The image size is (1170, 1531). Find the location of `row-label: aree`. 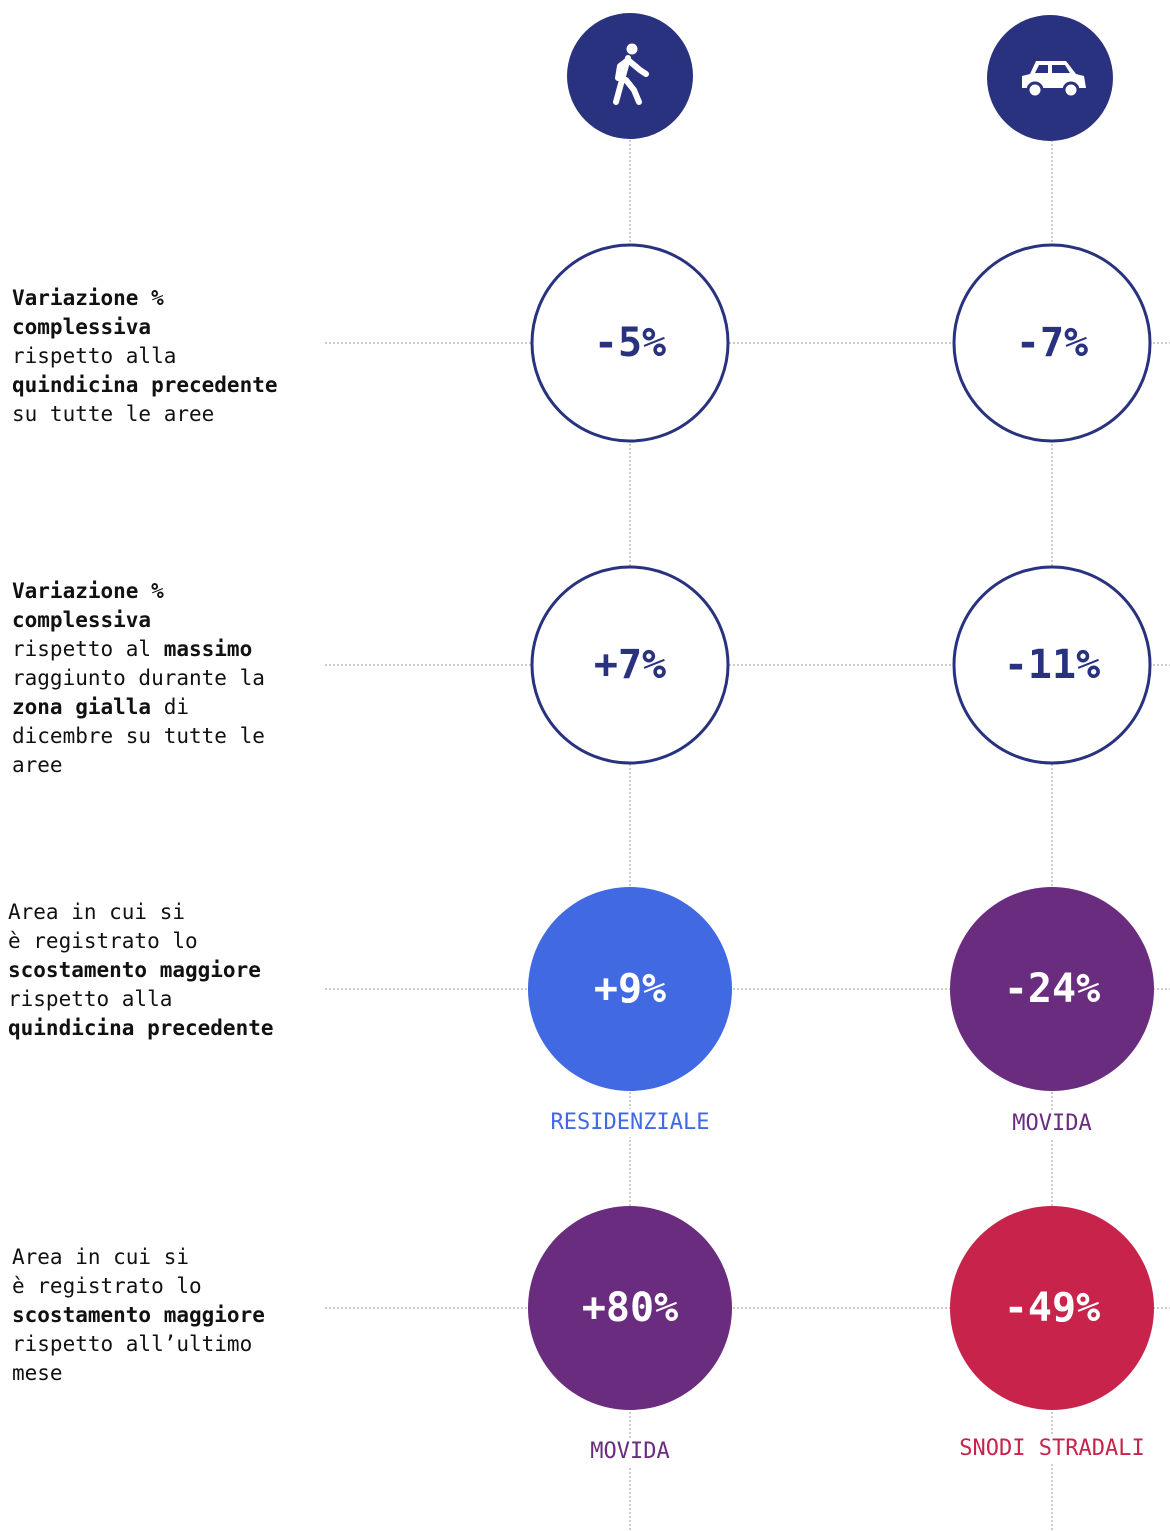

row-label: aree is located at coordinates (37, 765).